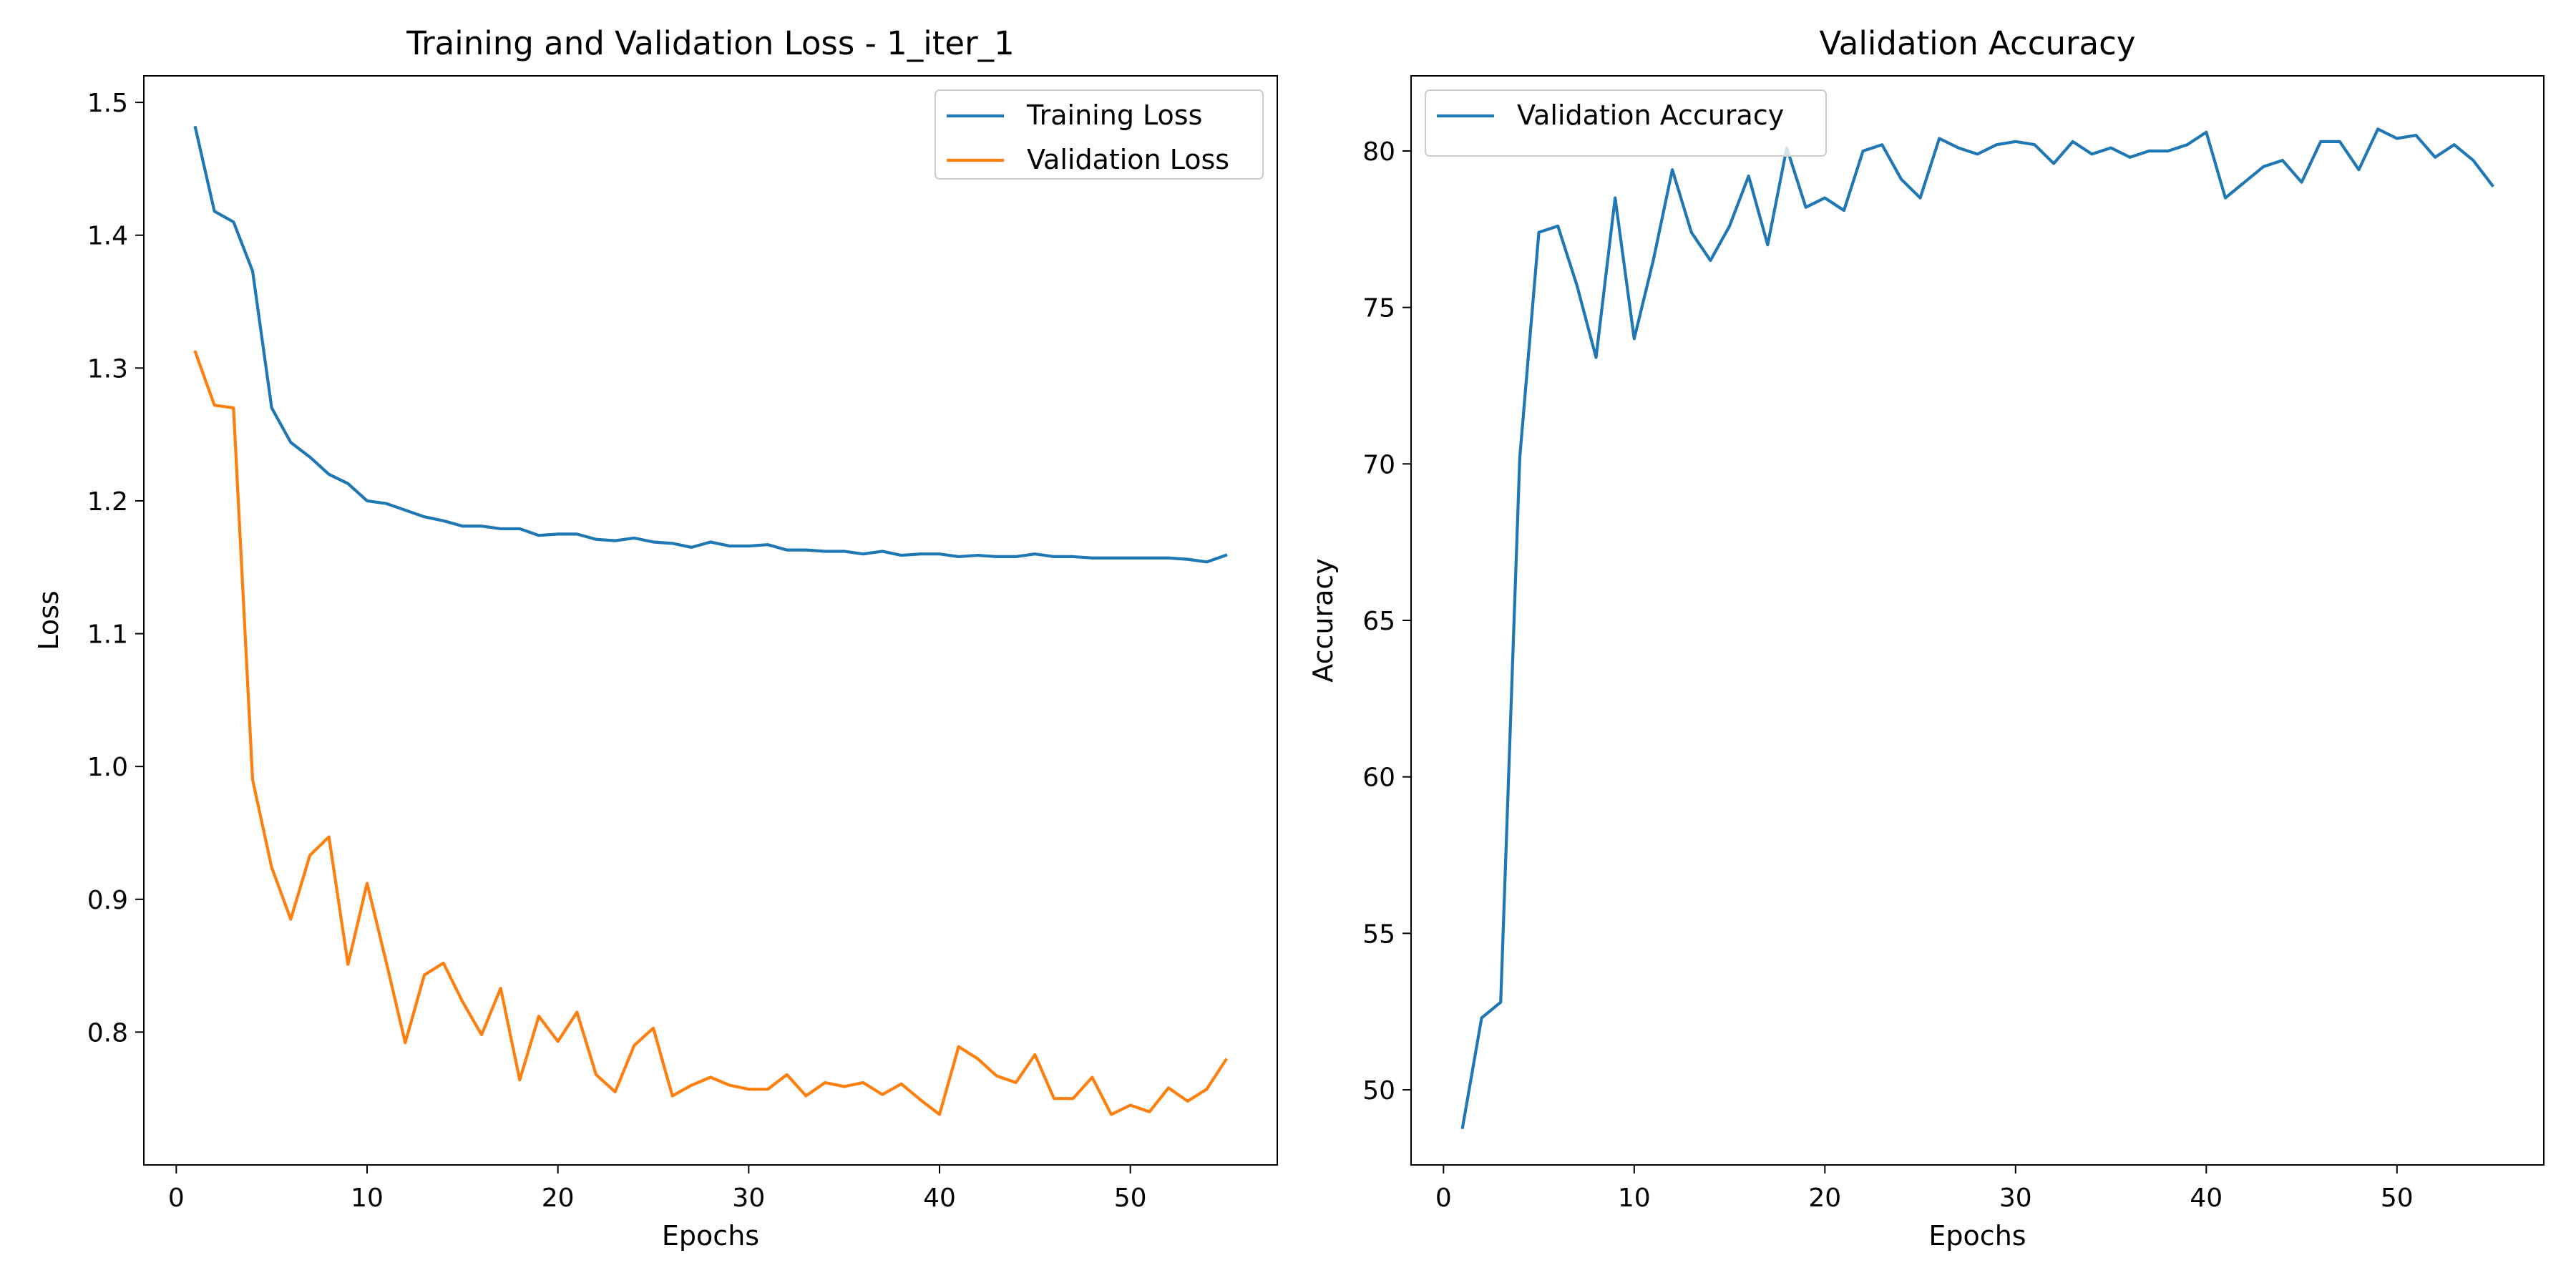 The width and height of the screenshot is (2576, 1288). Describe the element at coordinates (48, 620) in the screenshot. I see `y-axis-label: Loss` at that location.